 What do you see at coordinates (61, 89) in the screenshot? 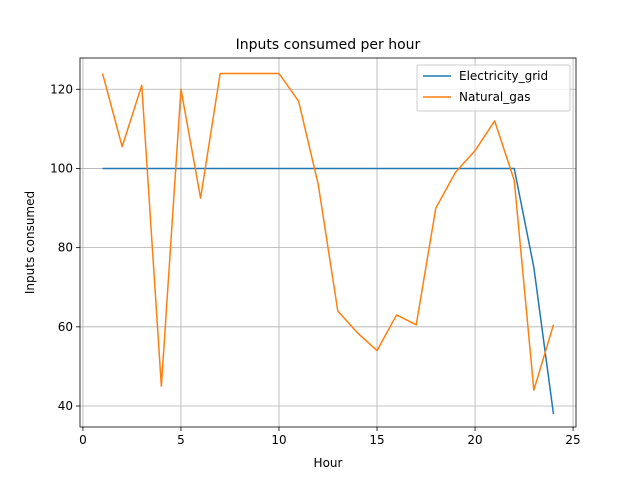
I see `y-tick-label: 120` at bounding box center [61, 89].